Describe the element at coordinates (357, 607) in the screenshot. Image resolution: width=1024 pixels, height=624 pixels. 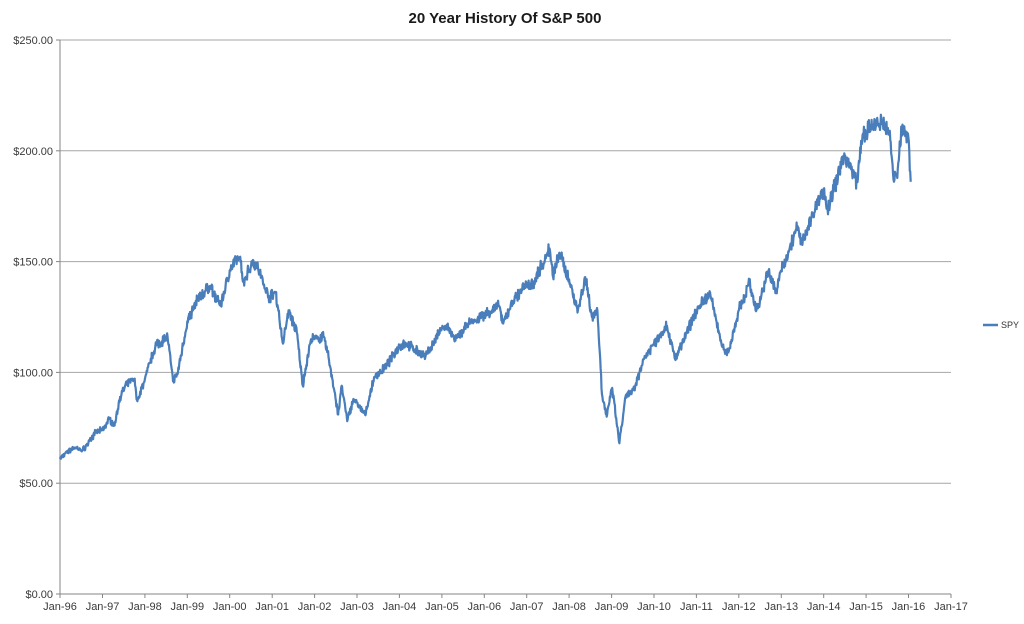
I see `x-tick-label: Jan-03` at that location.